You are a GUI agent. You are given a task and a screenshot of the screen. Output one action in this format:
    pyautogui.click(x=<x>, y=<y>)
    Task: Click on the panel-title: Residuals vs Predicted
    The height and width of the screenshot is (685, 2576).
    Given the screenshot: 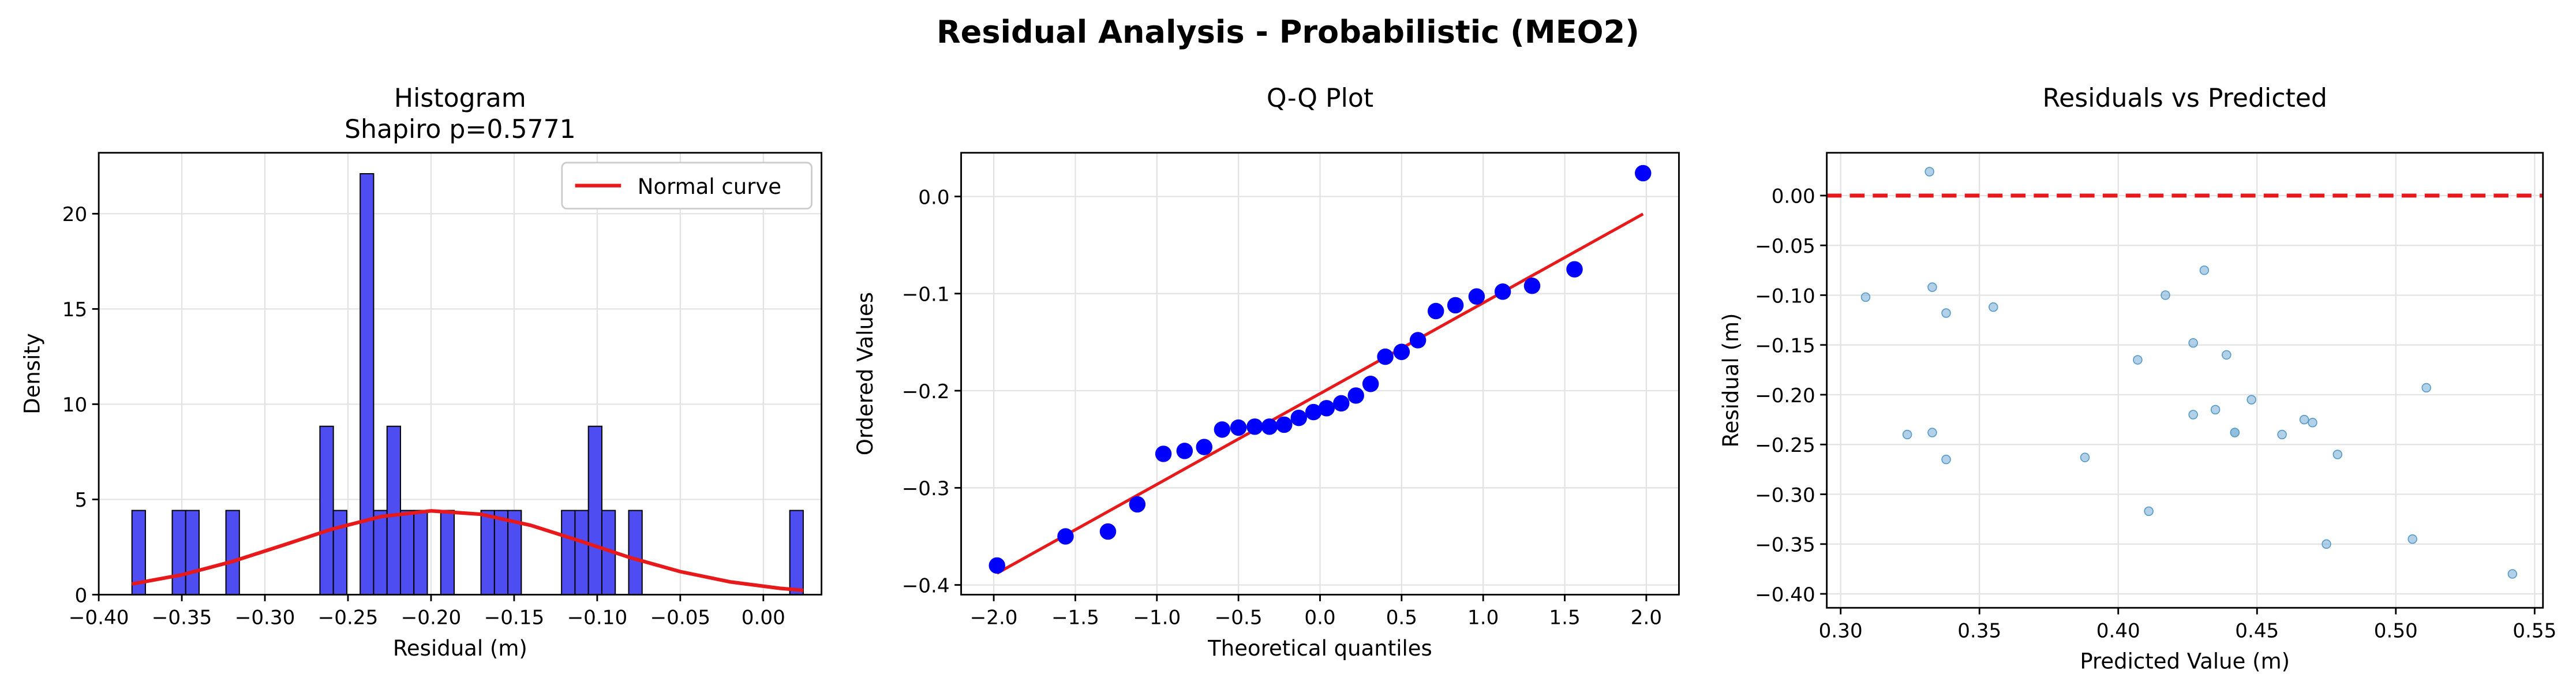 What is the action you would take?
    pyautogui.click(x=2184, y=98)
    